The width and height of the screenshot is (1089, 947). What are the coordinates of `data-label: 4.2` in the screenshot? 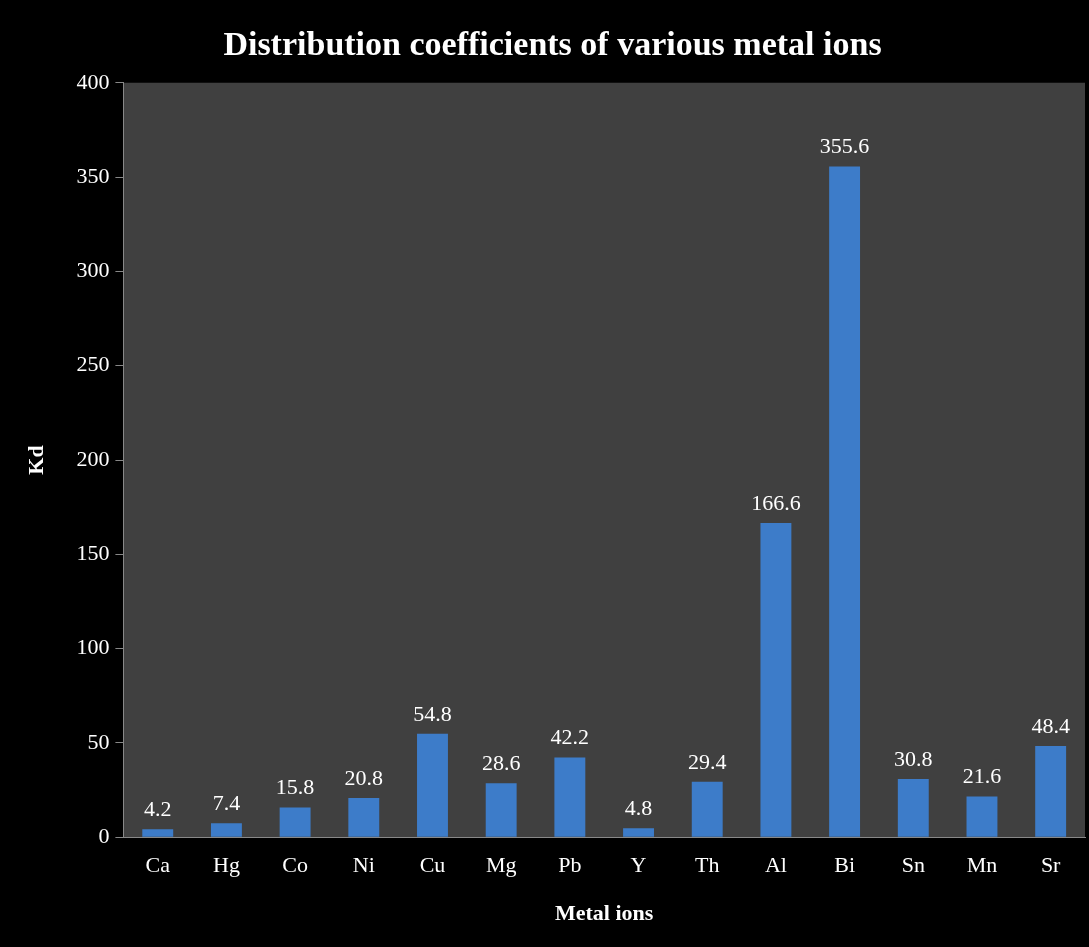 It's located at (157, 809).